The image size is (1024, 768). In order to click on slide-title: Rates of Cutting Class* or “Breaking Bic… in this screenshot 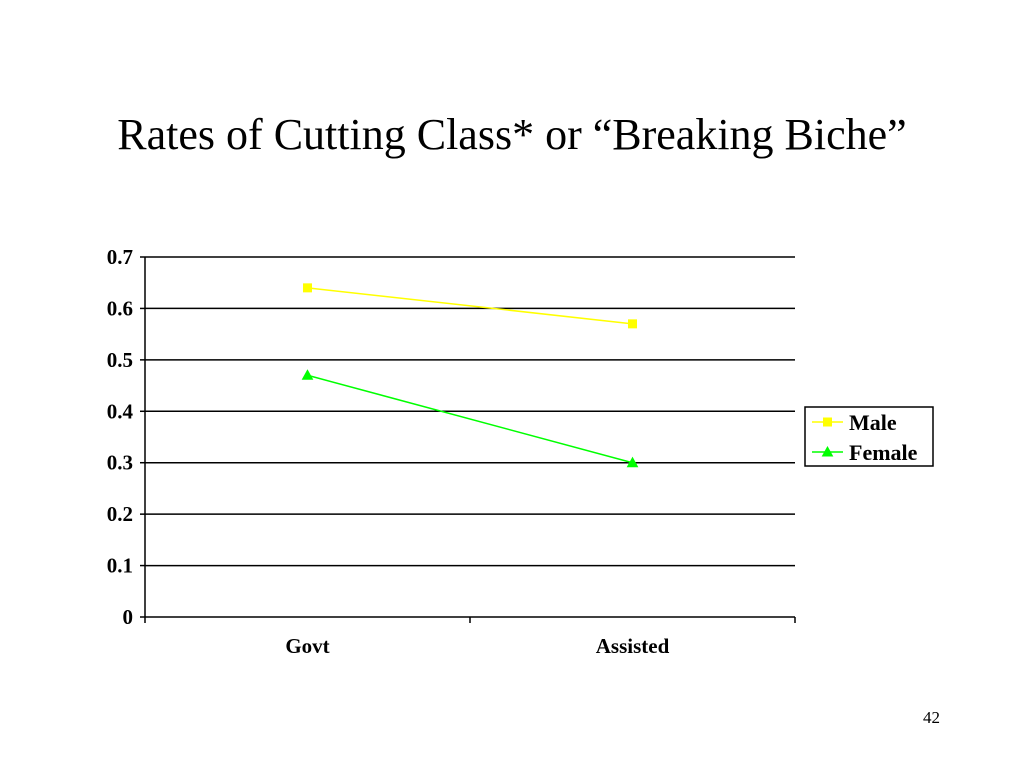, I will do `click(512, 134)`.